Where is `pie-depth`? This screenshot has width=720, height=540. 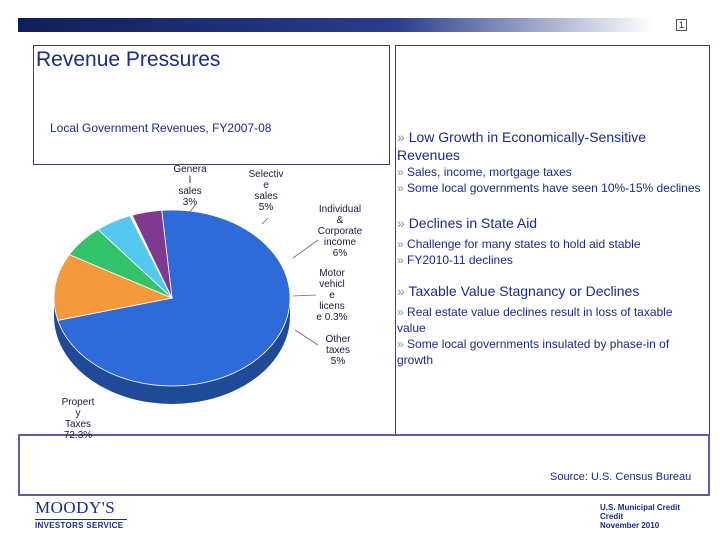
pie-depth is located at coordinates (172, 351).